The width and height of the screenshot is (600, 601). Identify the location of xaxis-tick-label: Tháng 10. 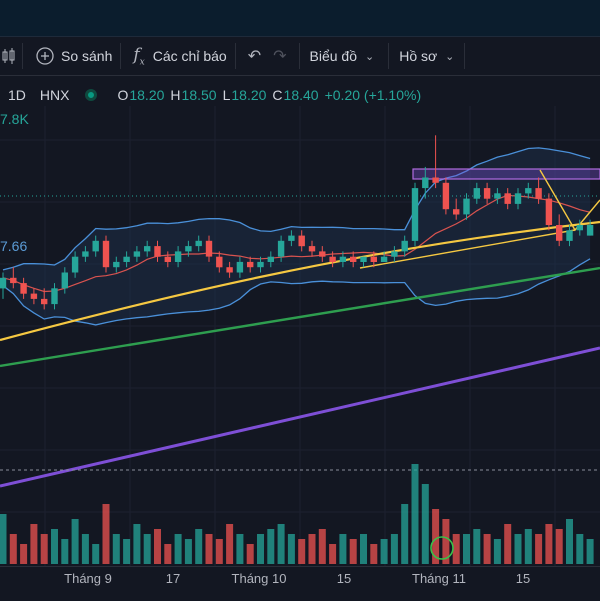
(259, 578).